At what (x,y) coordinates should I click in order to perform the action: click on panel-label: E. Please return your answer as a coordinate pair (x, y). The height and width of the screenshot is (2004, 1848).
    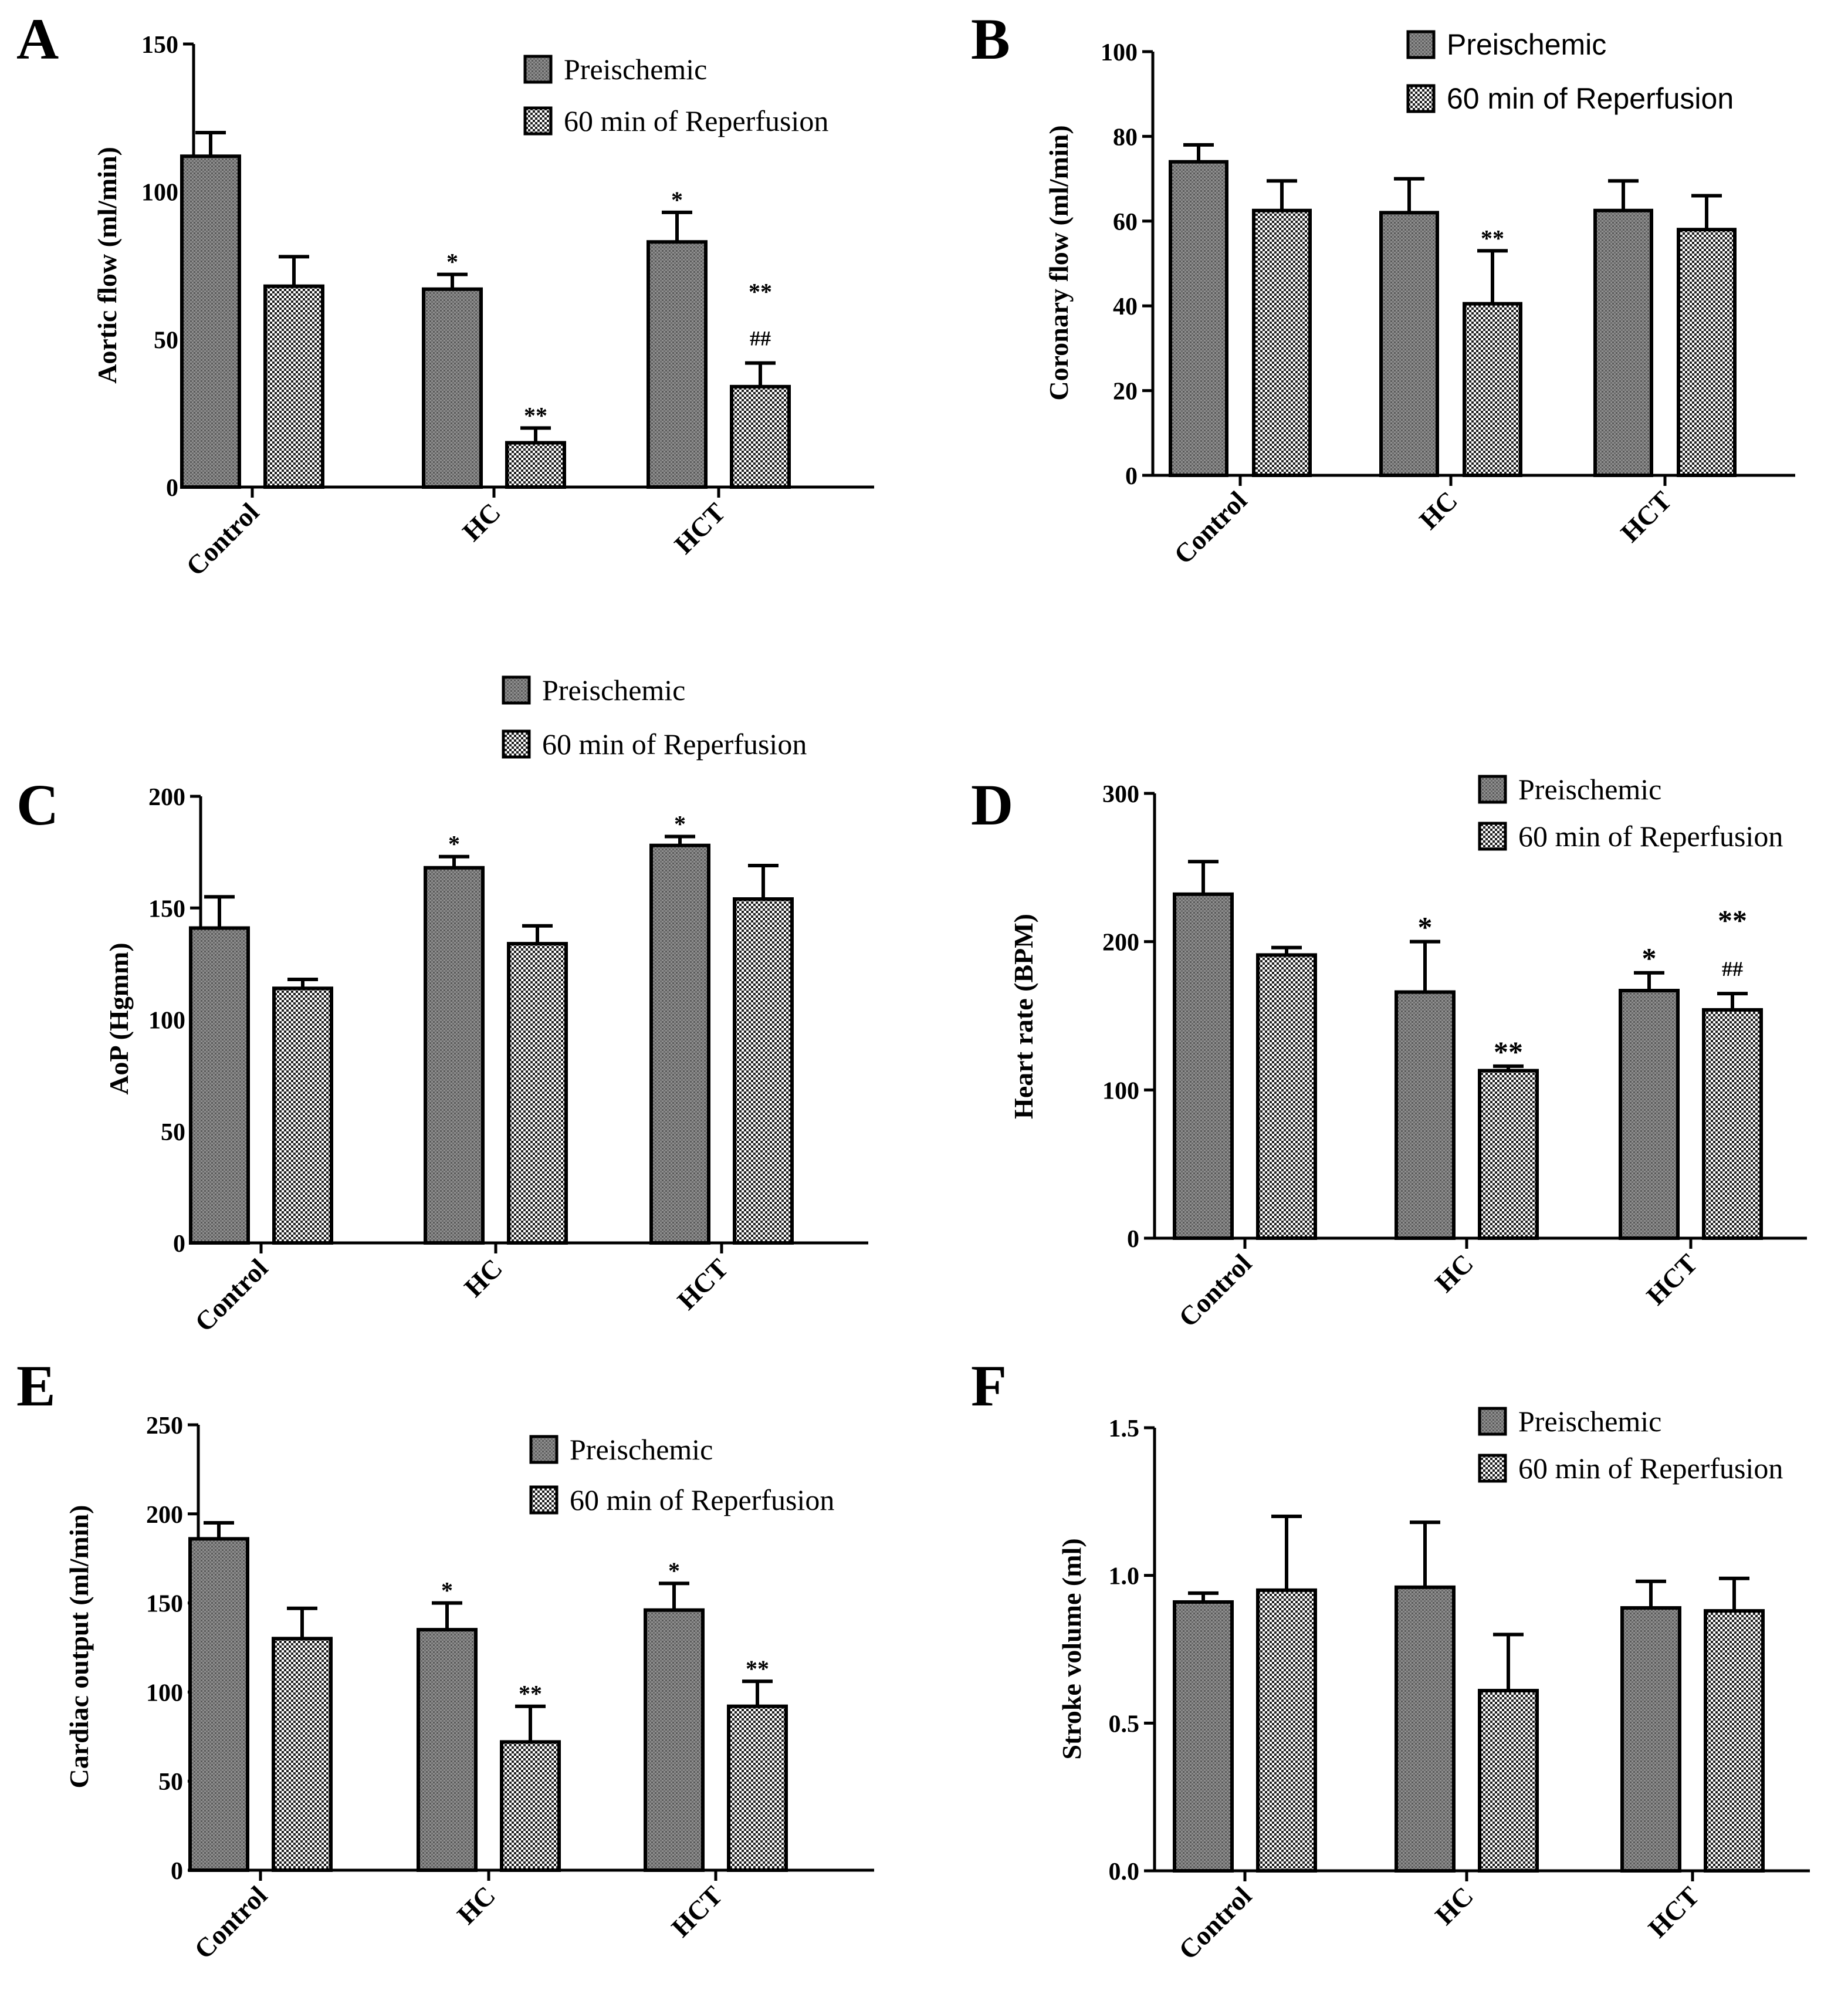
    Looking at the image, I should click on (36, 1385).